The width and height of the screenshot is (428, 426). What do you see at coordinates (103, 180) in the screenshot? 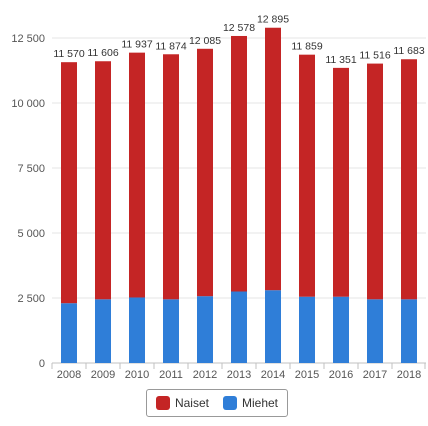
I see `bar-naiset-2009` at bounding box center [103, 180].